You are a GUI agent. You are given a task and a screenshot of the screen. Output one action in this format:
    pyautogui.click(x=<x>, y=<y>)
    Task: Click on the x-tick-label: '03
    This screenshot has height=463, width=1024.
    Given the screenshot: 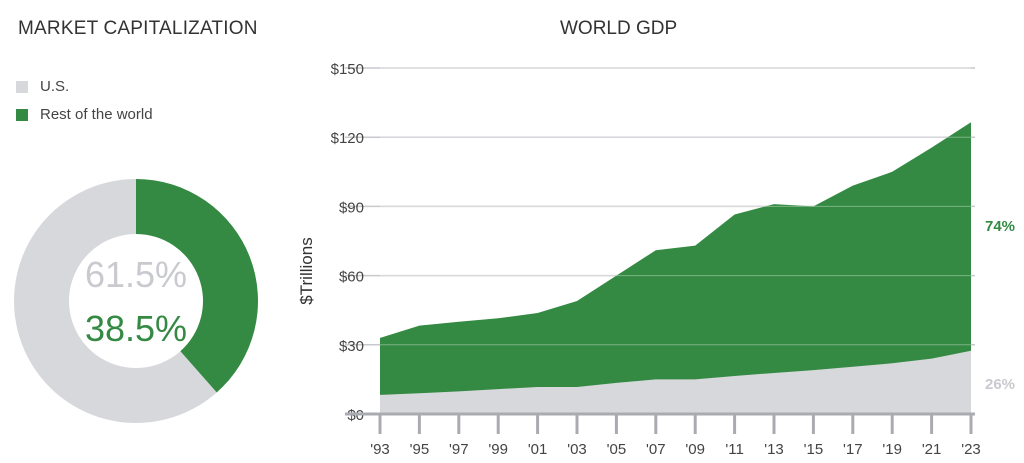 What is the action you would take?
    pyautogui.click(x=577, y=449)
    